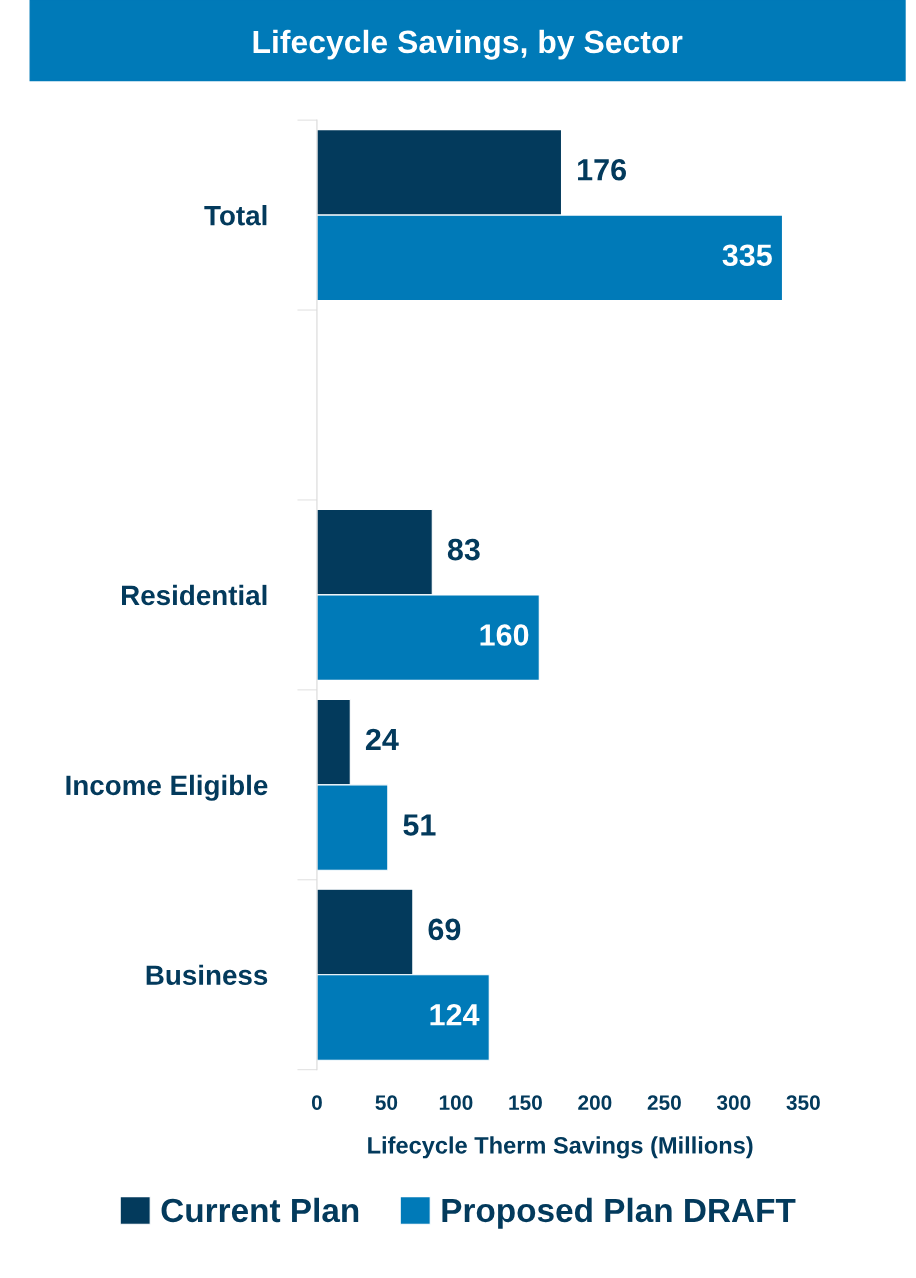 The image size is (916, 1278). Describe the element at coordinates (260, 1210) in the screenshot. I see `legend-label: Current Plan` at that location.